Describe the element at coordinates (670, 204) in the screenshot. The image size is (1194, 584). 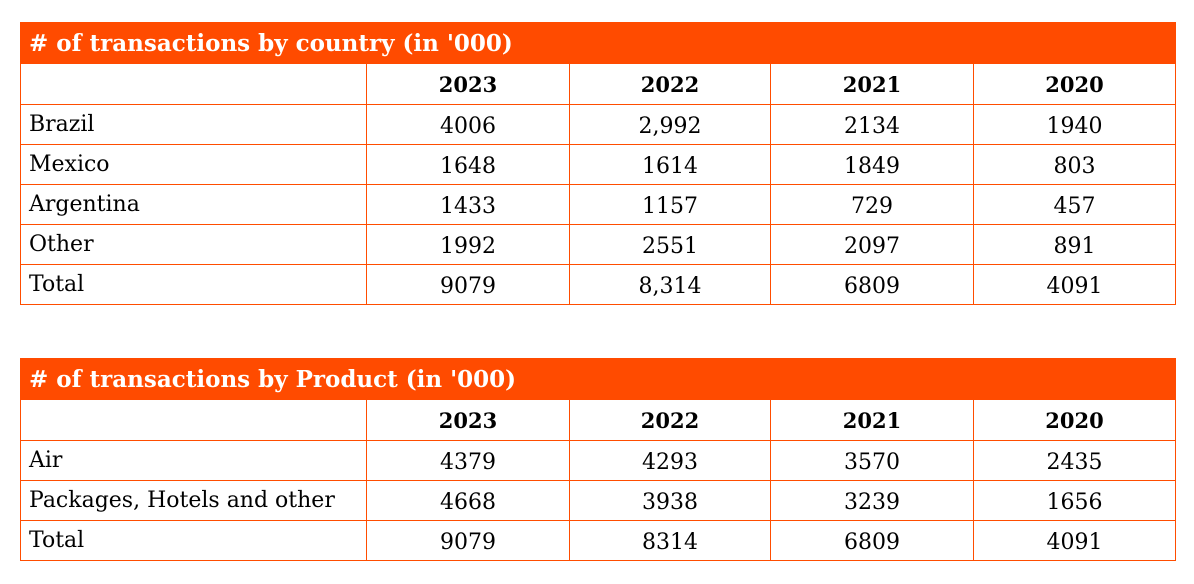
I see `cell-value: 1157` at that location.